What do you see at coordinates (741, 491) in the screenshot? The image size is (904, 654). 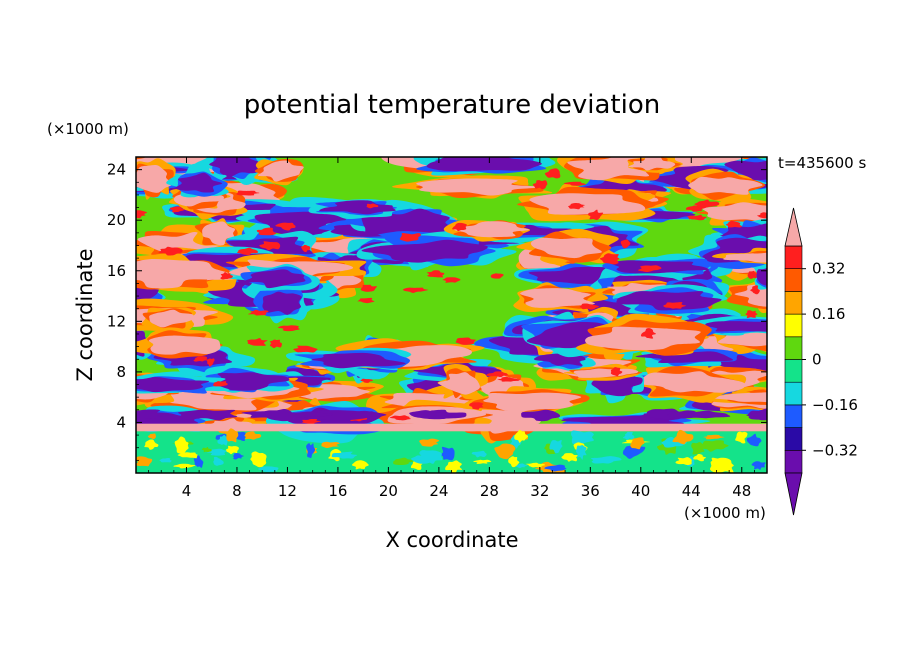 I see `x-tick-label: 48` at bounding box center [741, 491].